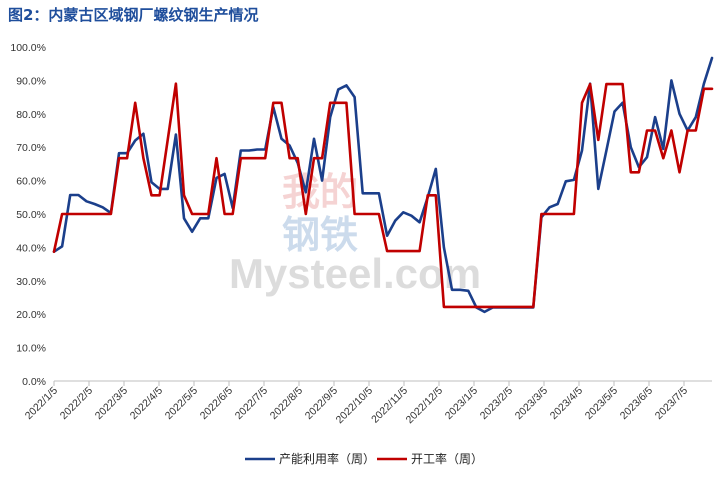 The width and height of the screenshot is (725, 478). Describe the element at coordinates (28, 48) in the screenshot. I see `y-tick-label: 100.0%` at that location.